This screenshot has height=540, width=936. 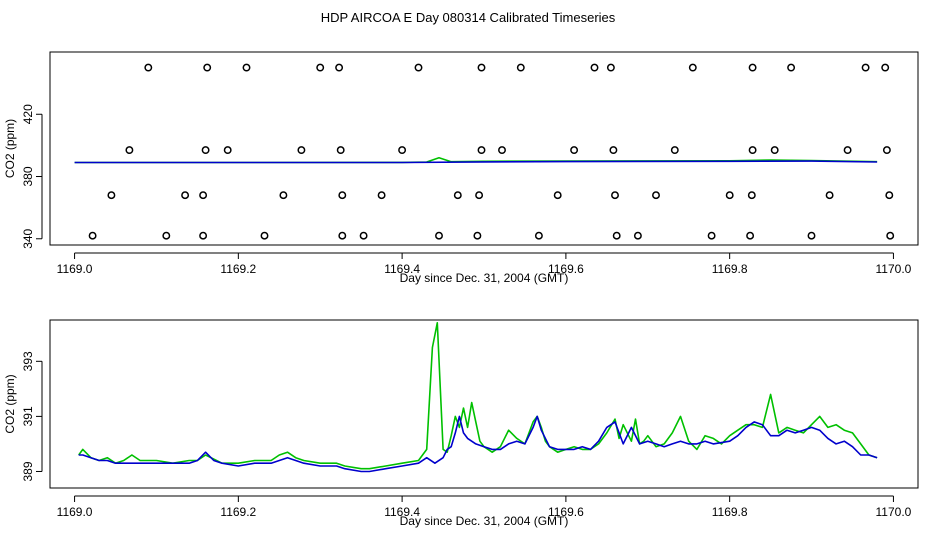 I want to click on y-tick-label: 389, so click(x=28, y=471).